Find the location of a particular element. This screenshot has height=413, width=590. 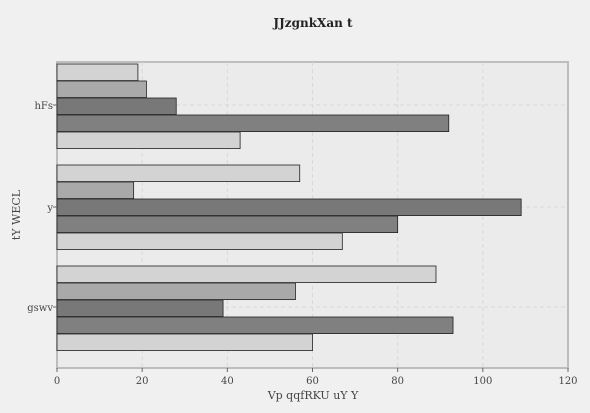

x-tick-label: 20 is located at coordinates (142, 381).